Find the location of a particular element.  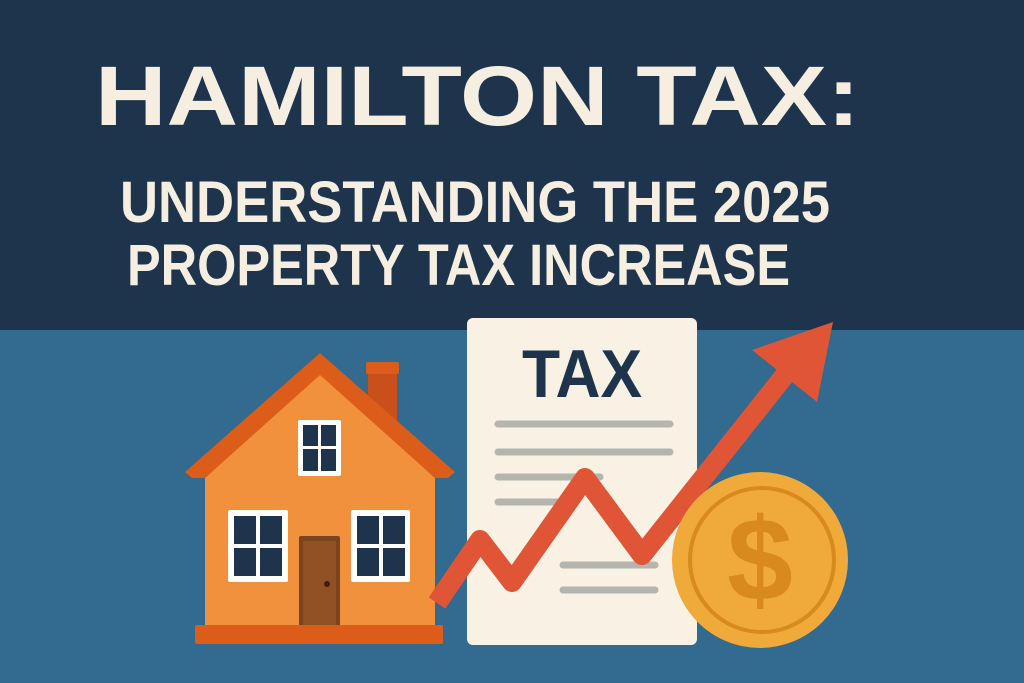

door-icon is located at coordinates (319, 582).